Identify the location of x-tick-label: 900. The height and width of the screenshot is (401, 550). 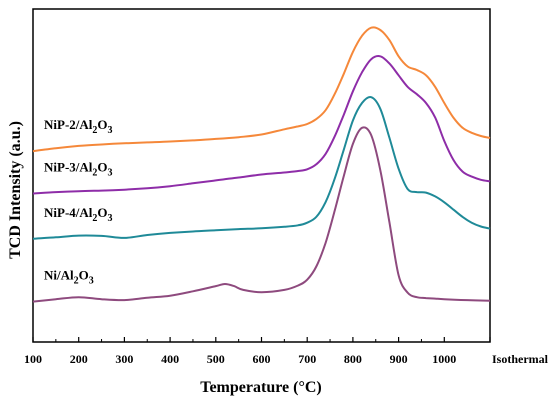
(399, 359).